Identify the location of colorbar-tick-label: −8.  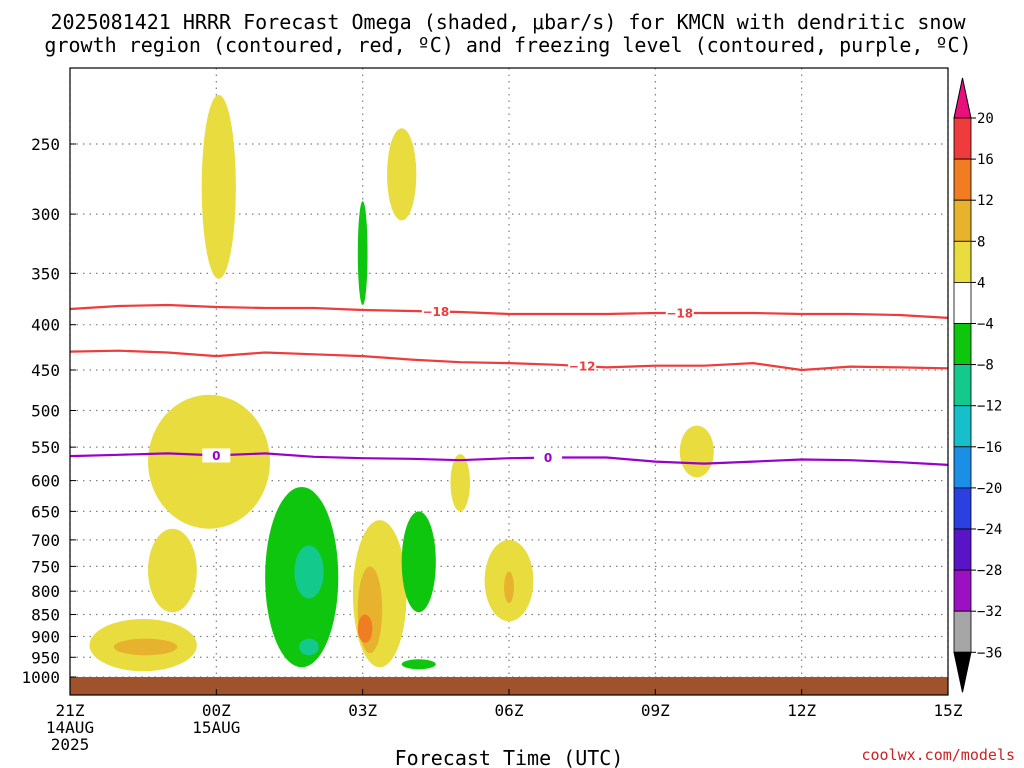
(985, 366).